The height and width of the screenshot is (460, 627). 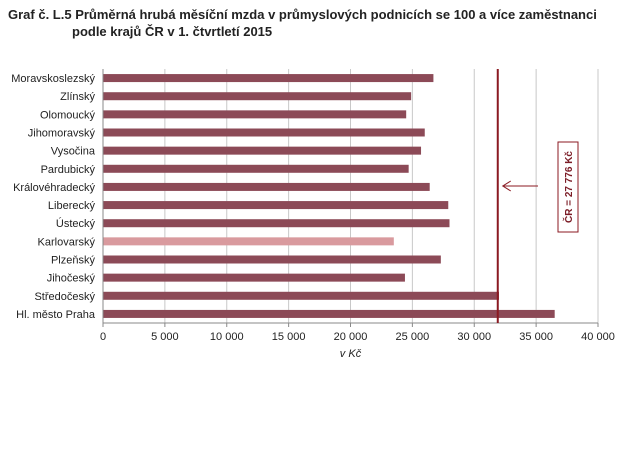 What do you see at coordinates (68, 170) in the screenshot?
I see `category-label: Pardubický` at bounding box center [68, 170].